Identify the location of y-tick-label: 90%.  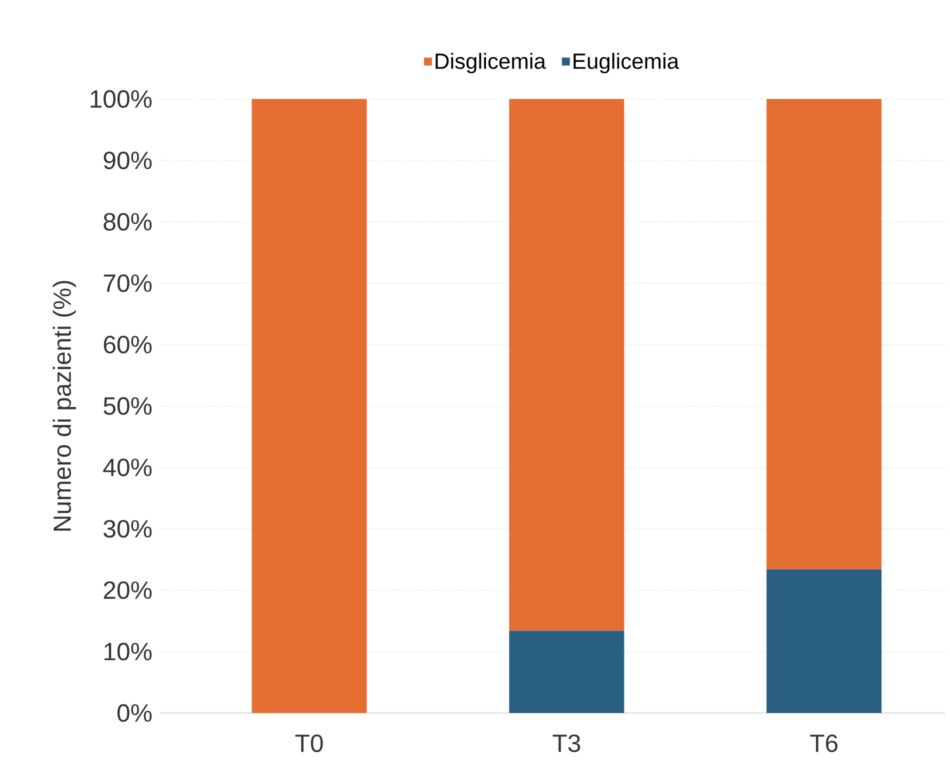
(128, 161).